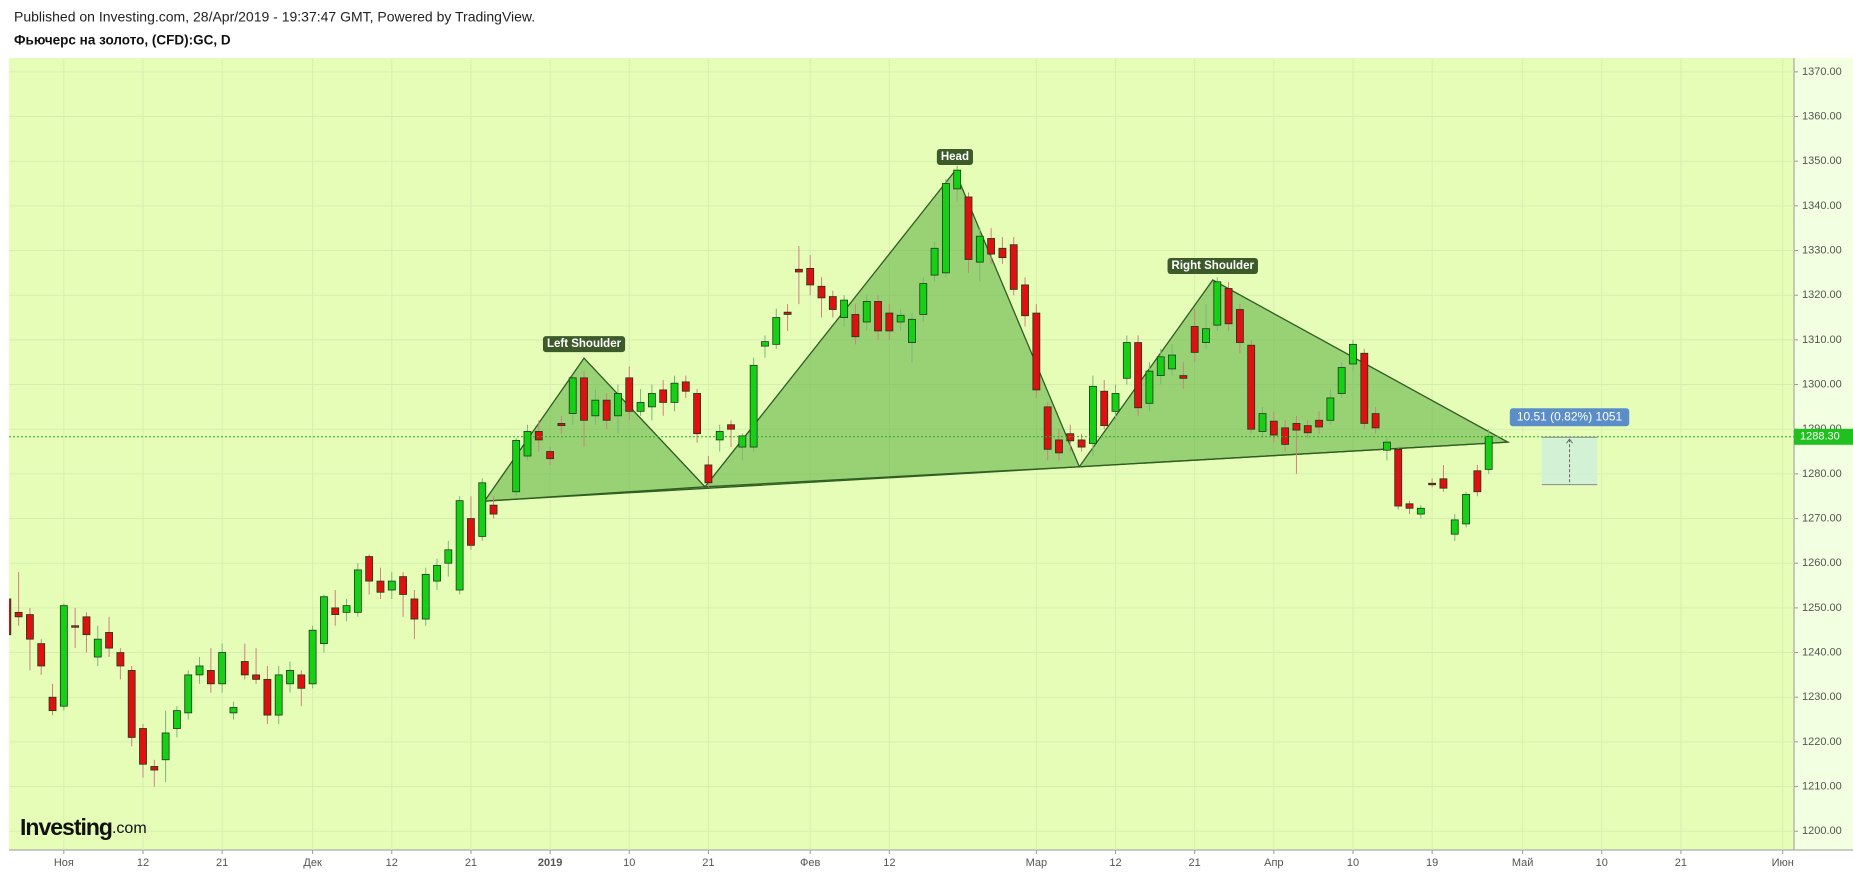 The image size is (1853, 875). What do you see at coordinates (64, 863) in the screenshot?
I see `x-tick-label: Ноя` at bounding box center [64, 863].